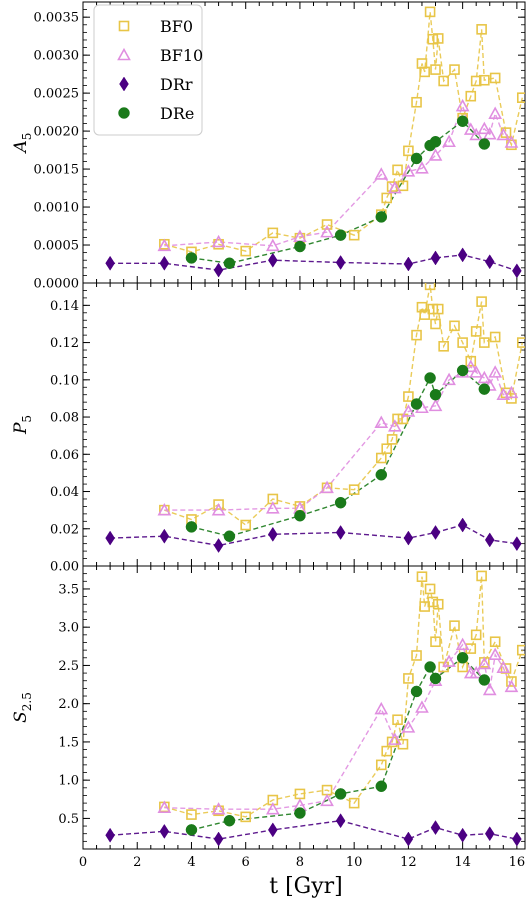  Describe the element at coordinates (181, 55) in the screenshot. I see `legend-label-bf10: BF10` at that location.